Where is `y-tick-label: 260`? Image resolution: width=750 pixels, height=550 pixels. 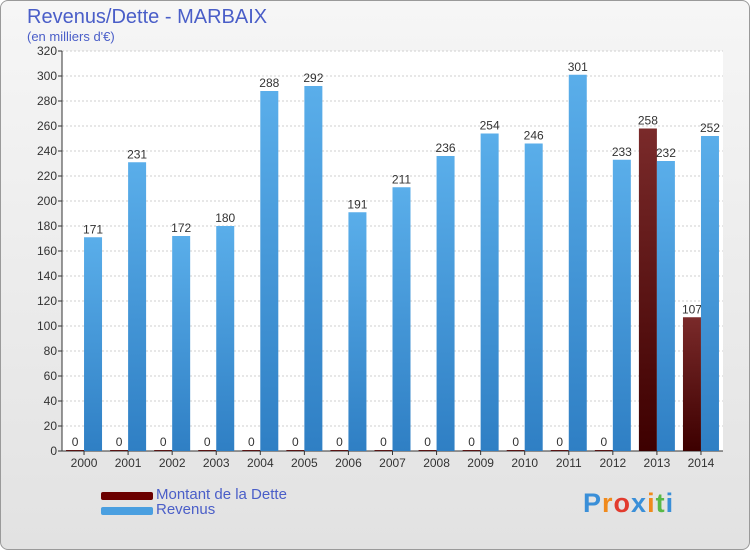 y-tick-label: 260 is located at coordinates (47, 126).